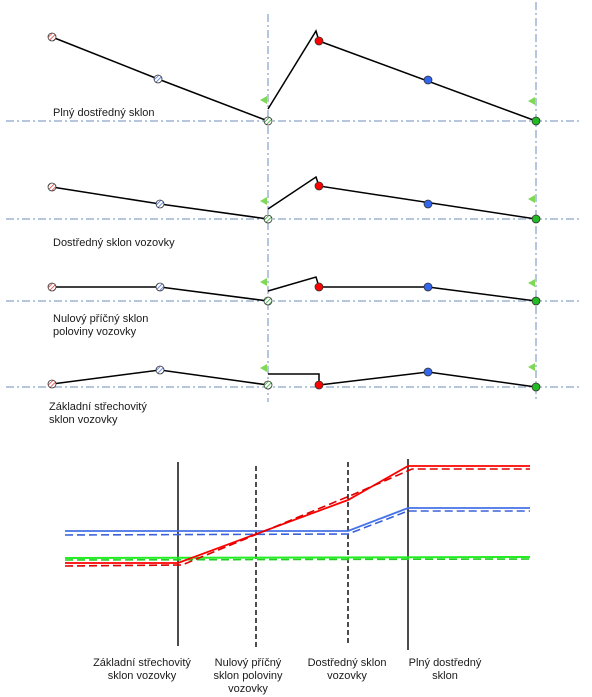  Describe the element at coordinates (294, 394) in the screenshot. I see `profile-basic-crown: Základní střechovitý sklon vozovky` at that location.